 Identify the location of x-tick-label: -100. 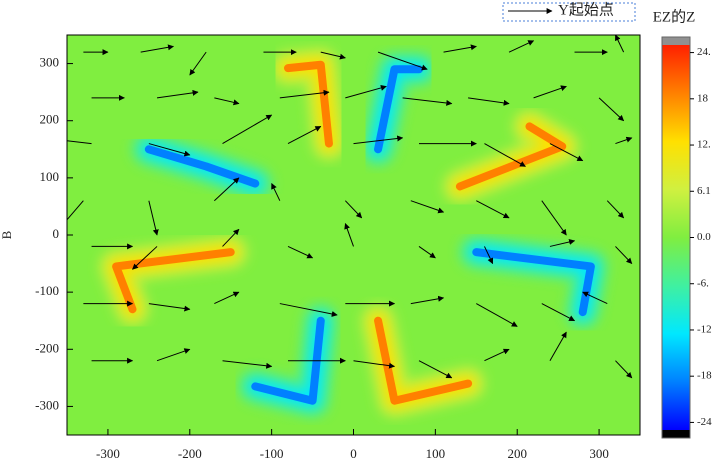
(272, 453).